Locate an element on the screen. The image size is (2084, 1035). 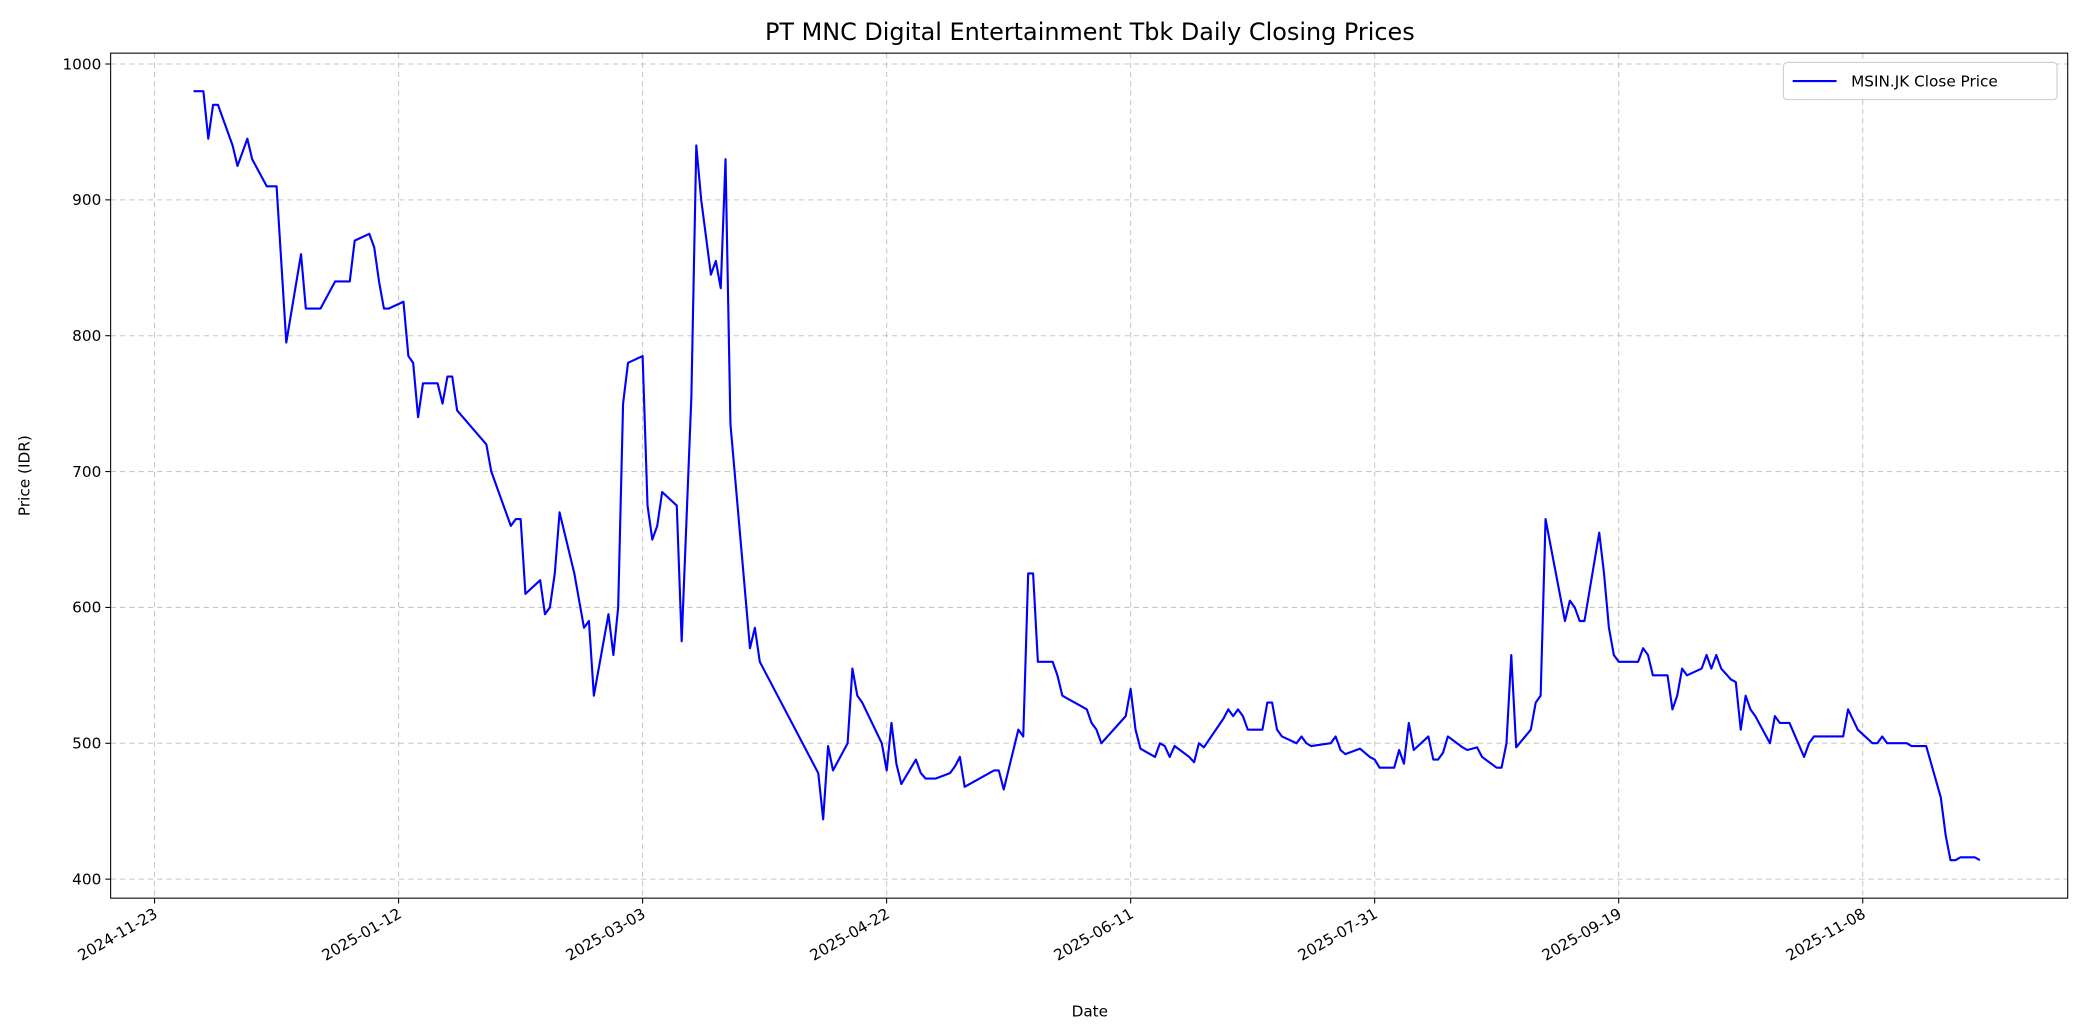
x-tick-label: 2025-09-19 is located at coordinates (1582, 935).